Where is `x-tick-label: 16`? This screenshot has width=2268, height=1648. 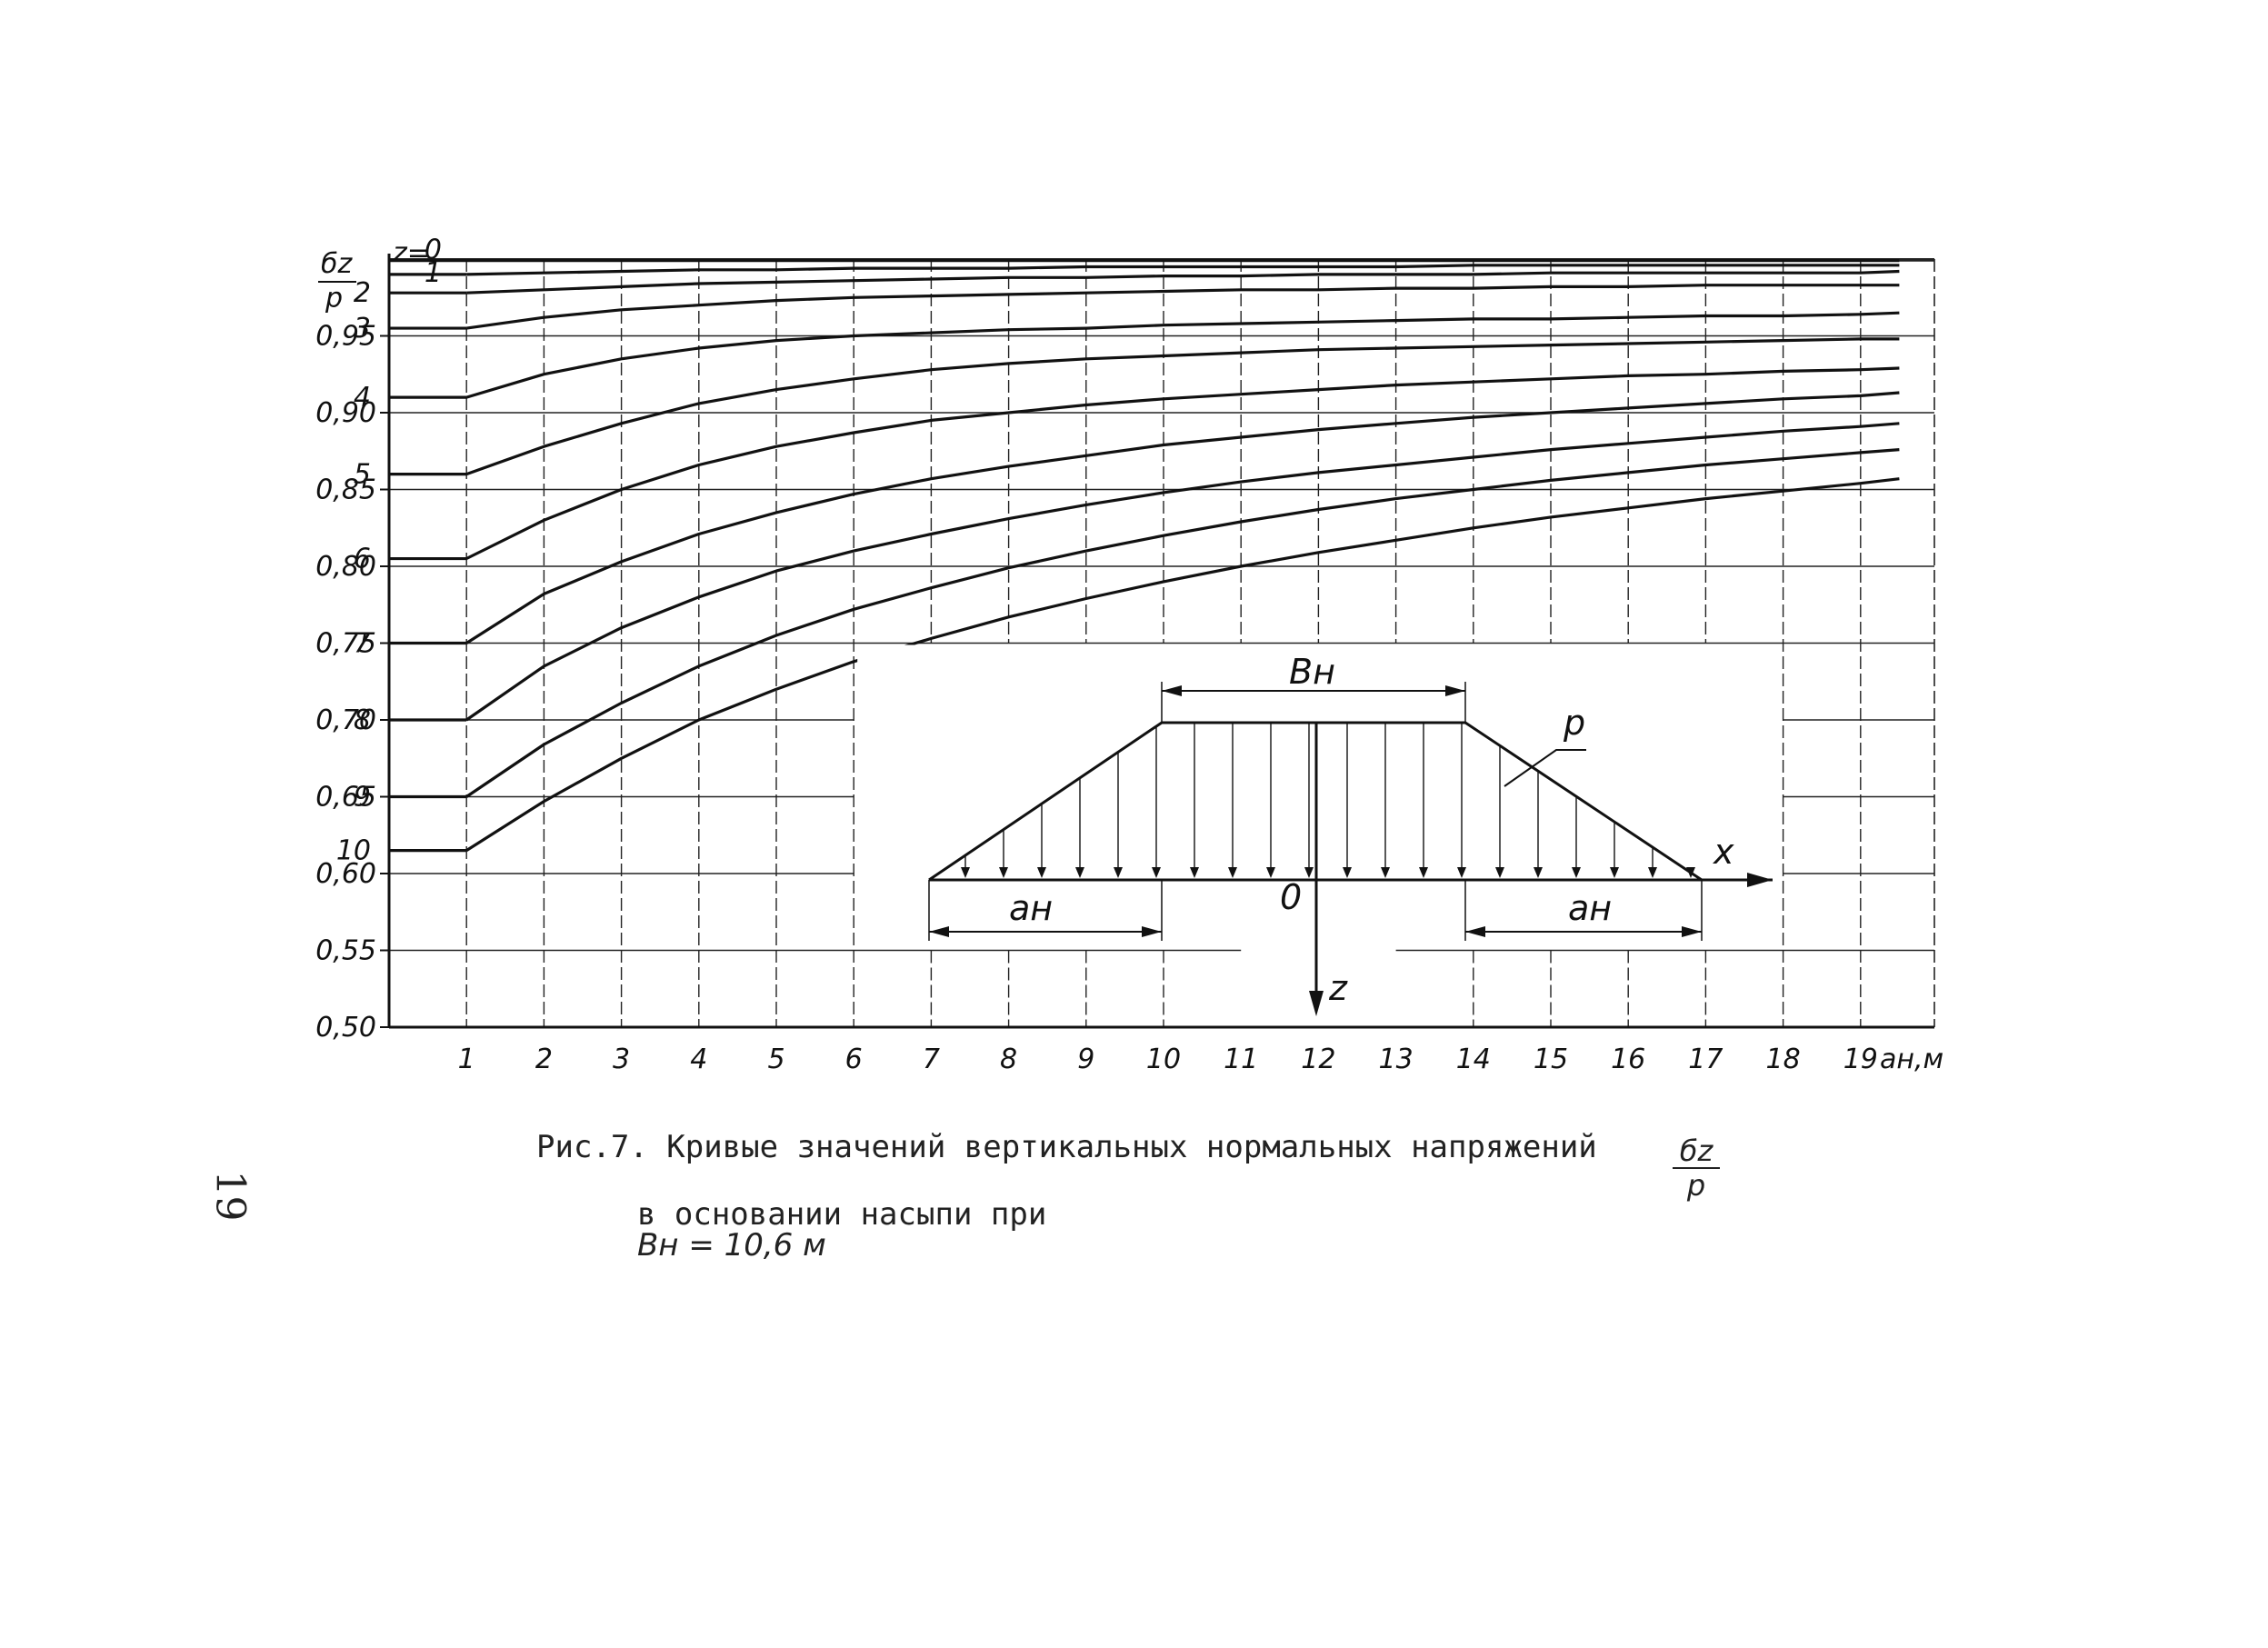 x-tick-label: 16 is located at coordinates (1628, 1060).